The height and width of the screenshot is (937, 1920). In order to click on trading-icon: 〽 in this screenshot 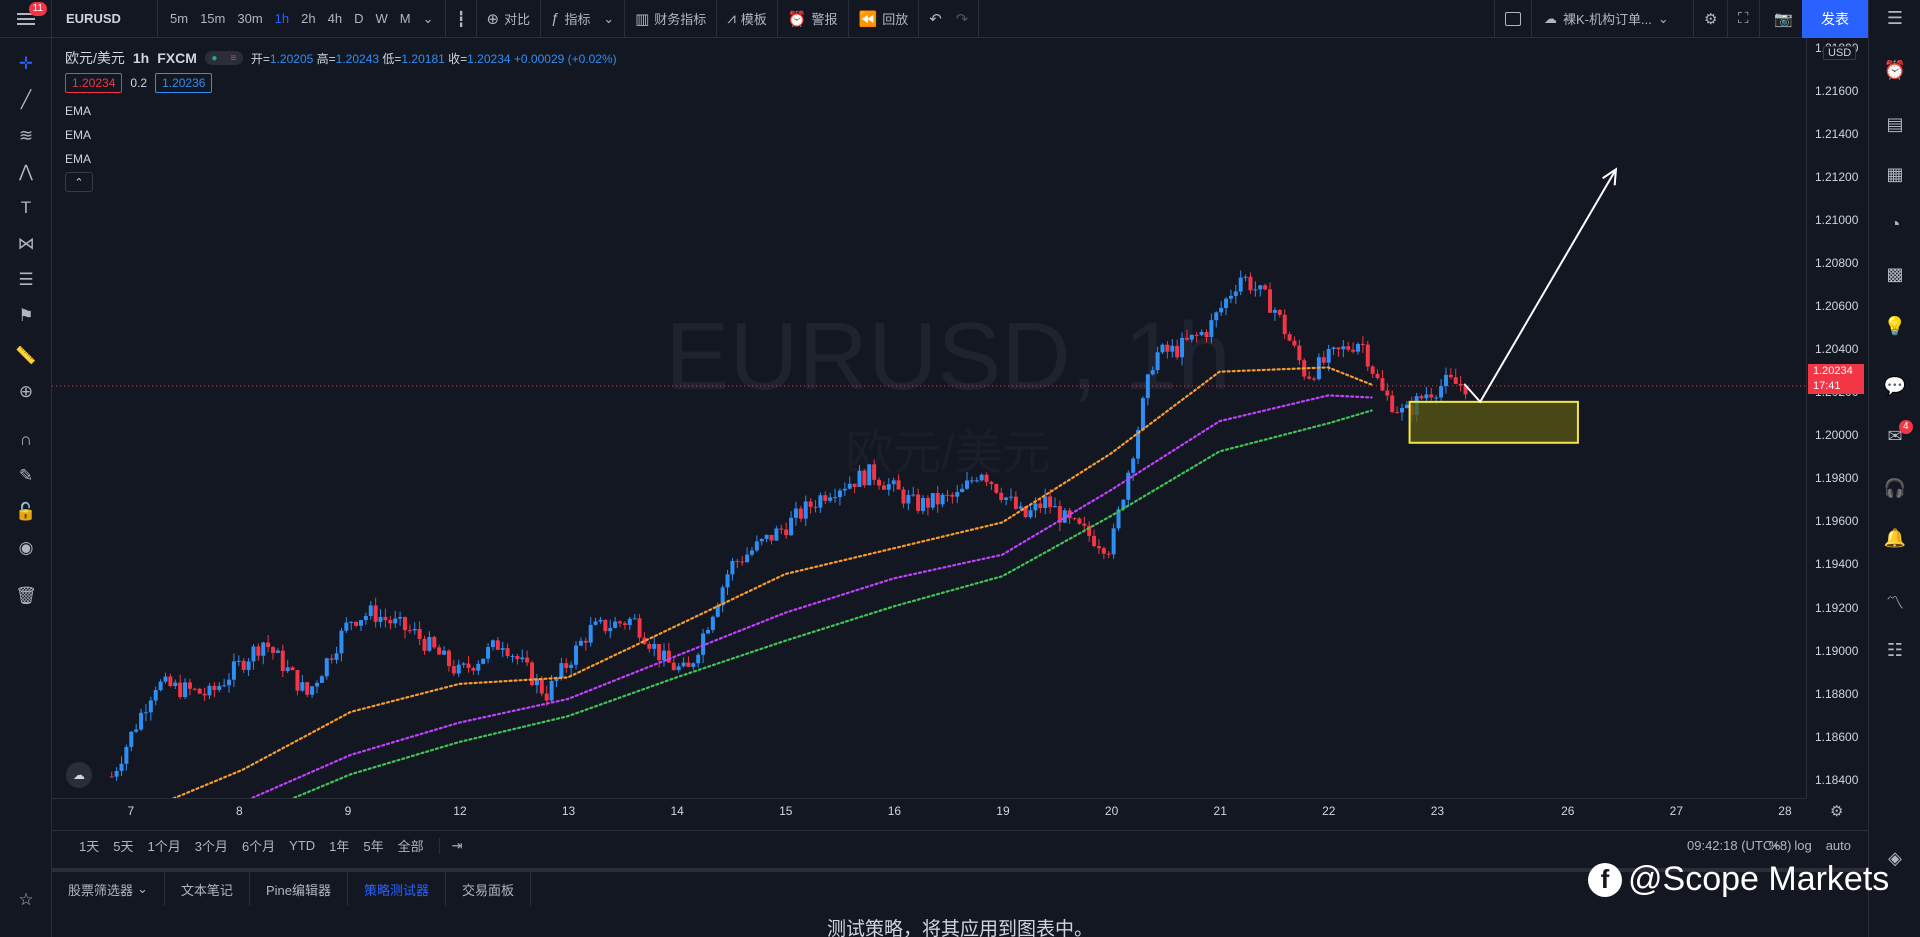, I will do `click(1895, 603)`.